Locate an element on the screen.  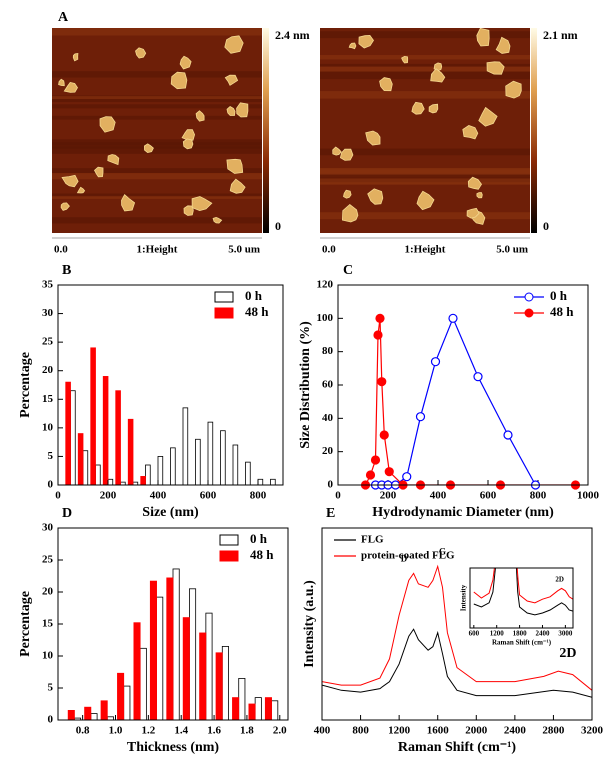
channel-label: 1:Height is located at coordinates (425, 250).